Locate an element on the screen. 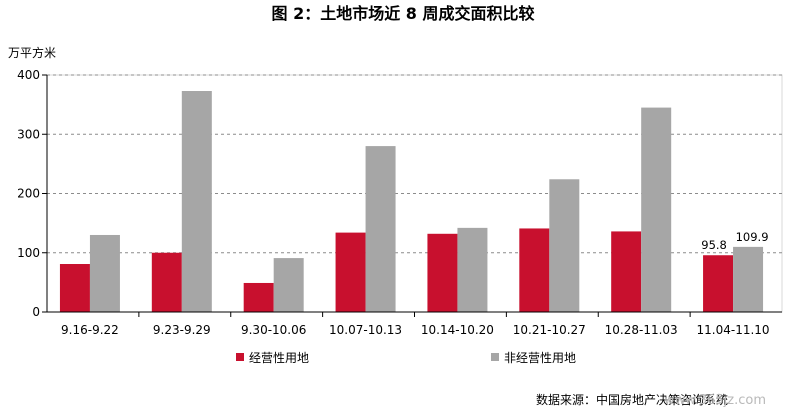  y-tick-label: 300 is located at coordinates (28, 134).